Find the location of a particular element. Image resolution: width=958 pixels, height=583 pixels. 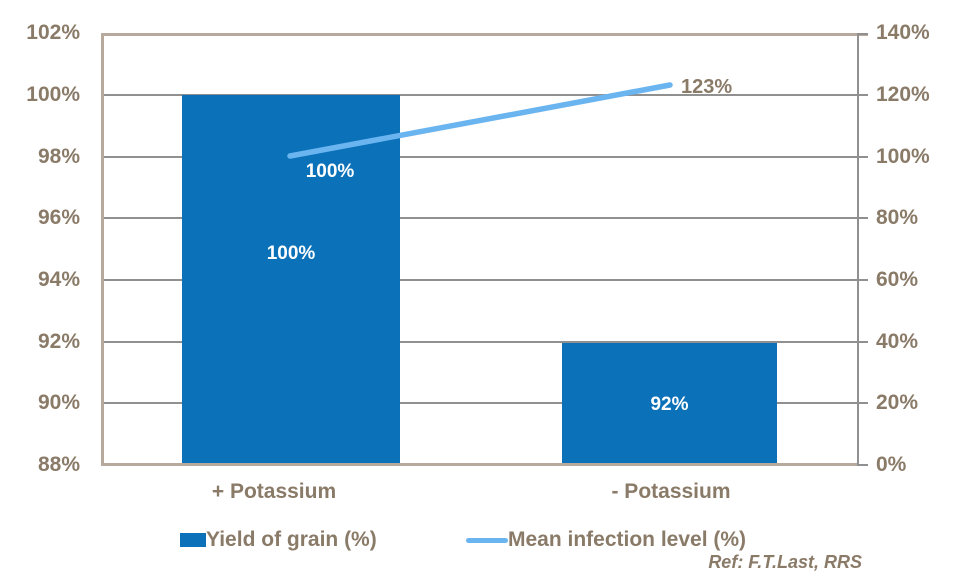

right-axis-tick-label: 40% is located at coordinates (897, 341).